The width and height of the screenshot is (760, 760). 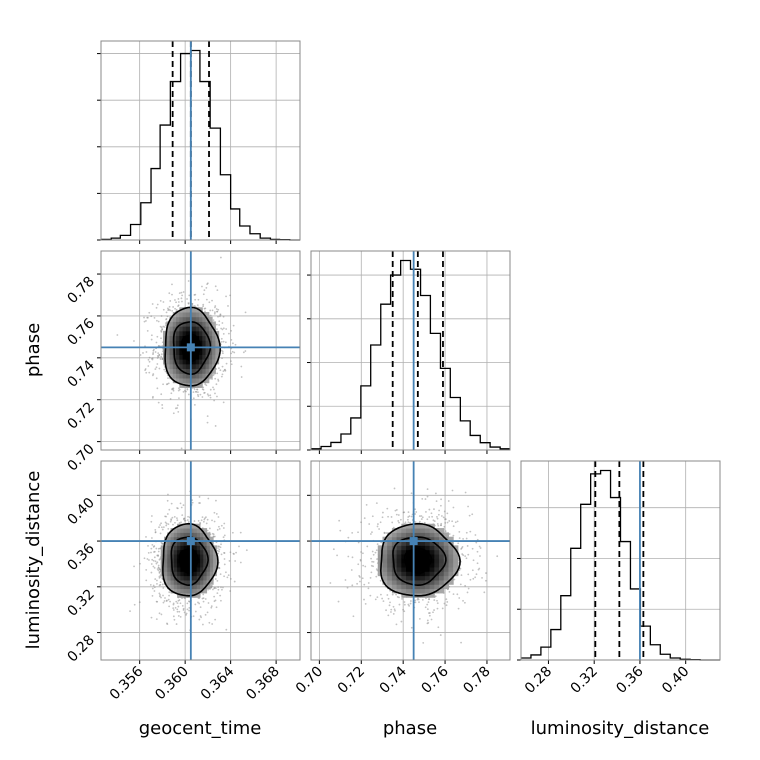 What do you see at coordinates (435, 679) in the screenshot?
I see `tick-label-x-phase: 0.76` at bounding box center [435, 679].